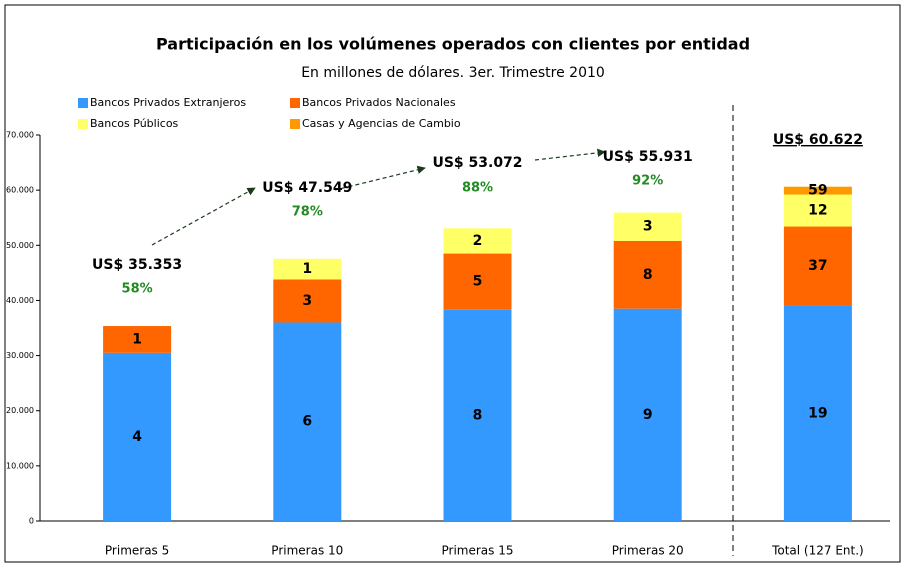 The height and width of the screenshot is (567, 907). I want to click on y-tick-label: 20.000, so click(20, 410).